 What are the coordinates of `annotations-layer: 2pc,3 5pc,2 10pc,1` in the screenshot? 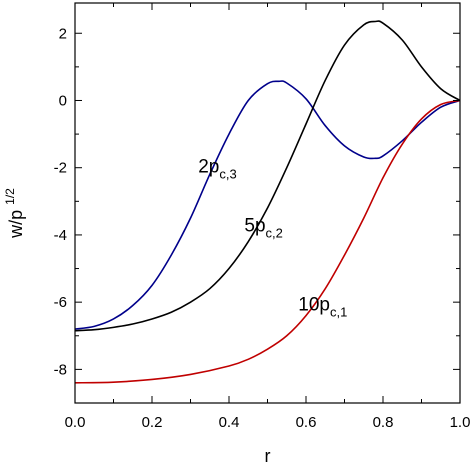 It's located at (272, 238).